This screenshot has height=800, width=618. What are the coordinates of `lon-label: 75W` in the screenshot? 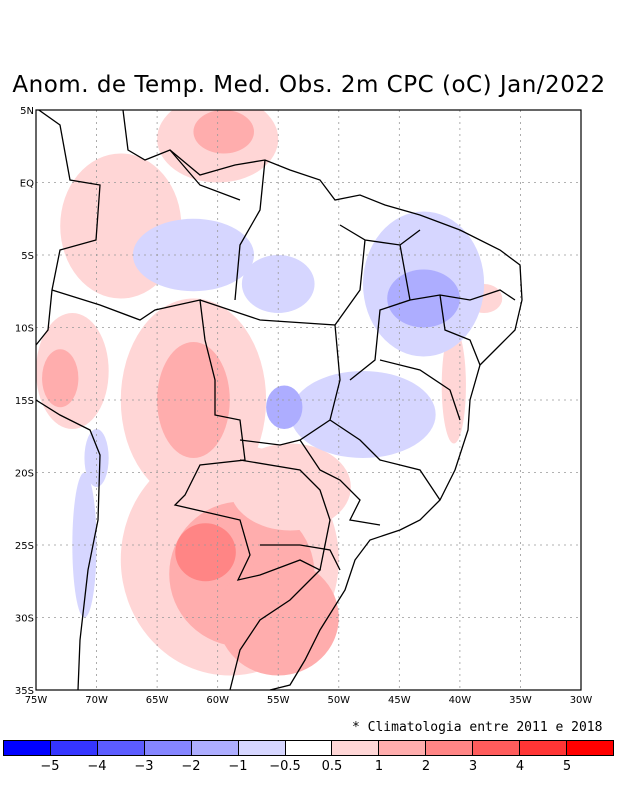 It's located at (36, 700).